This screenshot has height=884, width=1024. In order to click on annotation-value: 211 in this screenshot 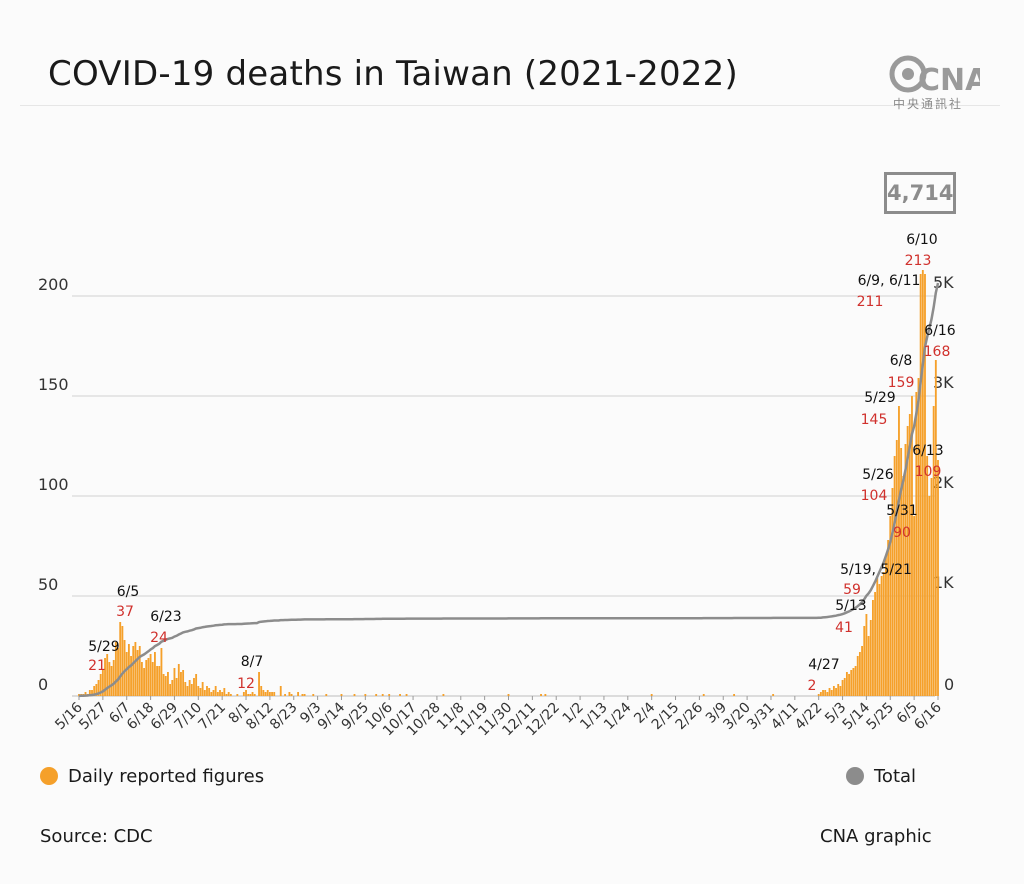, I will do `click(870, 302)`.